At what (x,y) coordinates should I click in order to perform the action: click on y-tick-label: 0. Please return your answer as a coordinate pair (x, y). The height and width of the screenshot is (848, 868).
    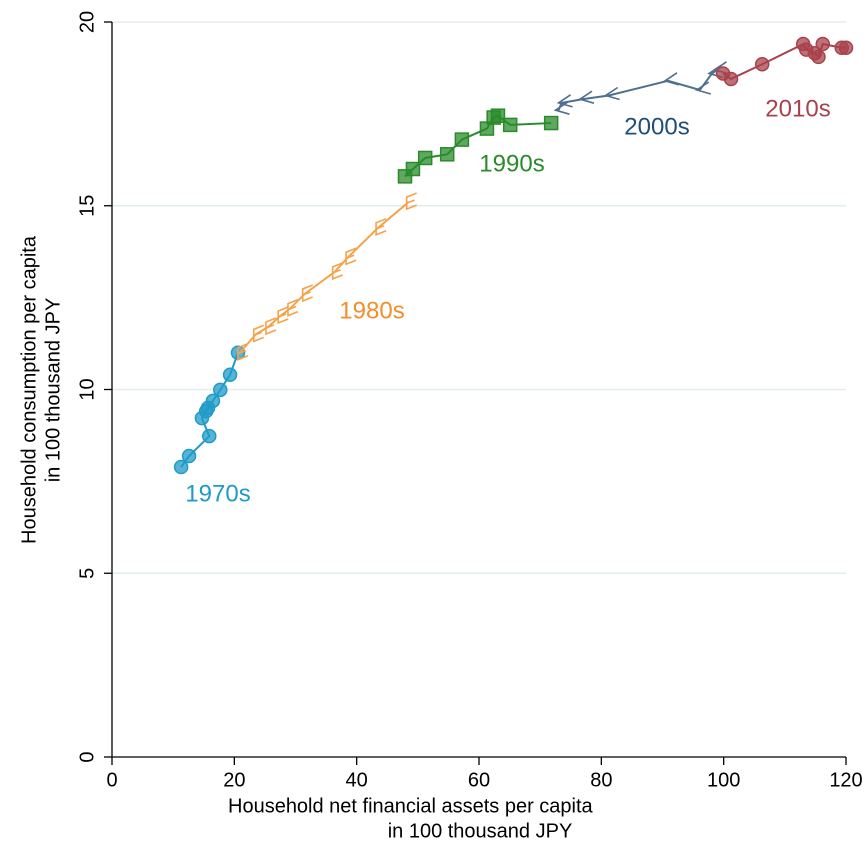
    Looking at the image, I should click on (87, 756).